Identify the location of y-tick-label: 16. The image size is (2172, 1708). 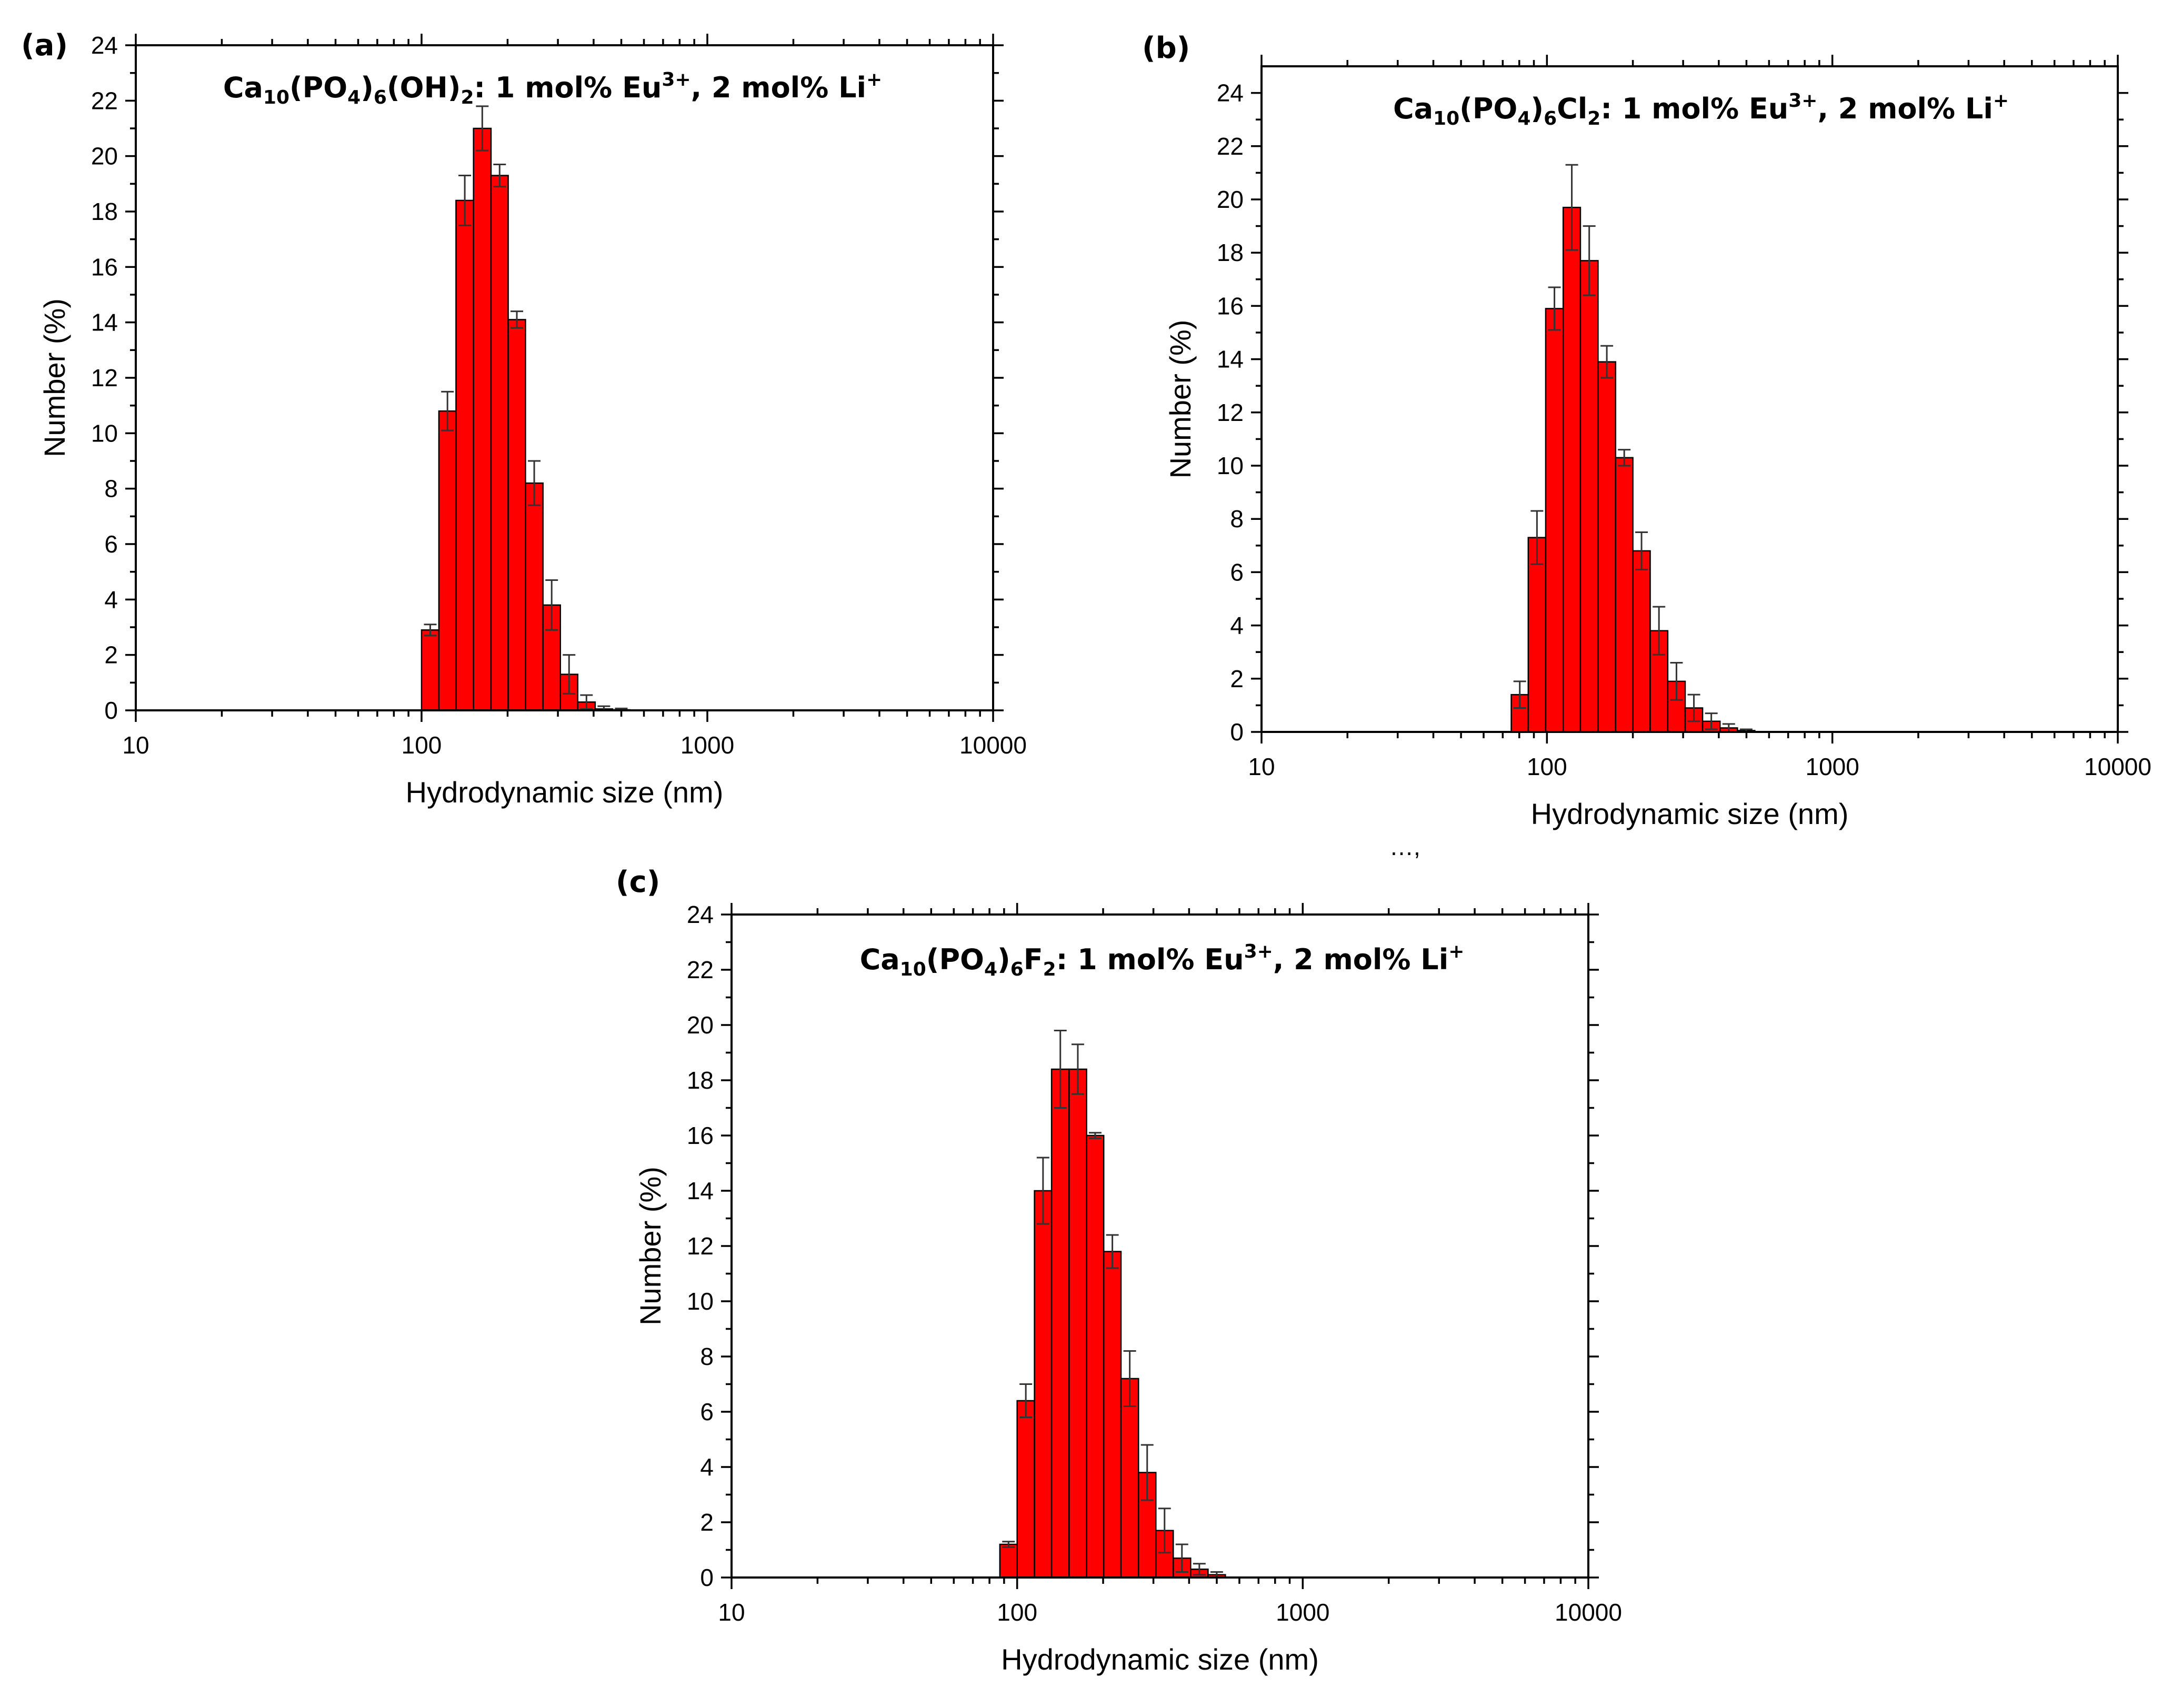
(1230, 305).